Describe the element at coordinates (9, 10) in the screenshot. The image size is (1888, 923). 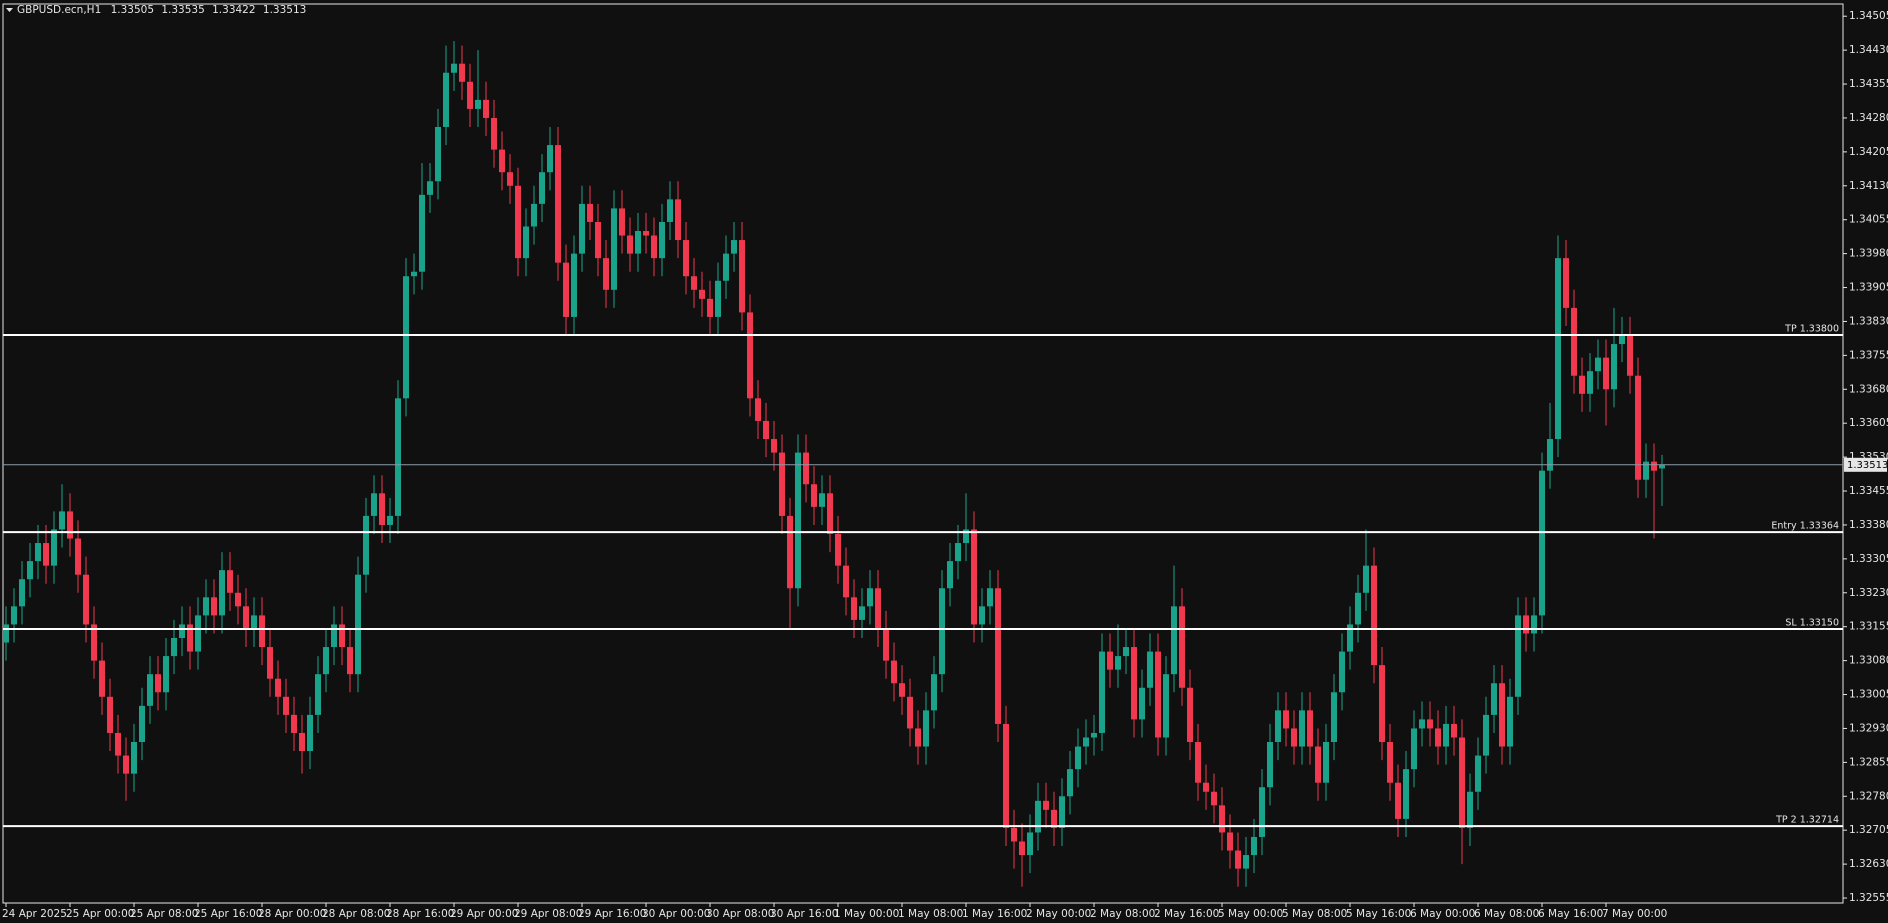
I see `symbol-menu` at that location.